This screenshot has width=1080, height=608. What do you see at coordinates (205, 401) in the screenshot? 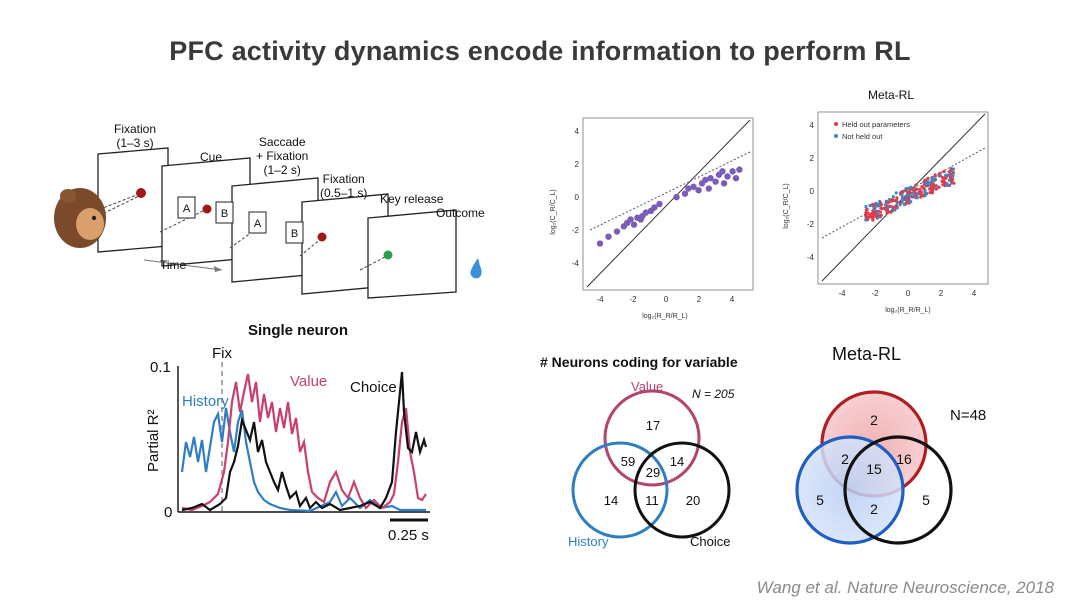
I see `history-label: History` at bounding box center [205, 401].